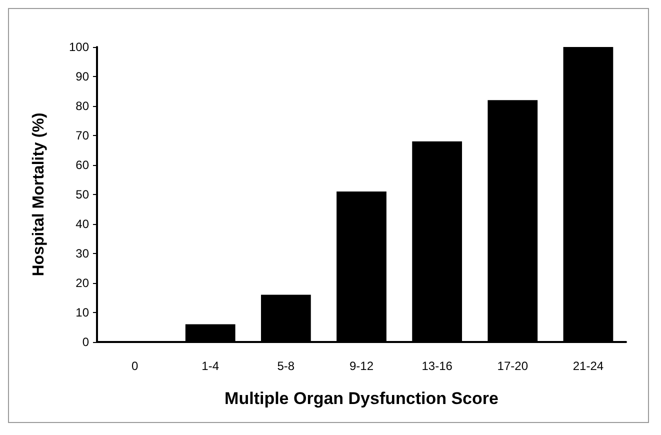  I want to click on y-tick-label: 50, so click(83, 195).